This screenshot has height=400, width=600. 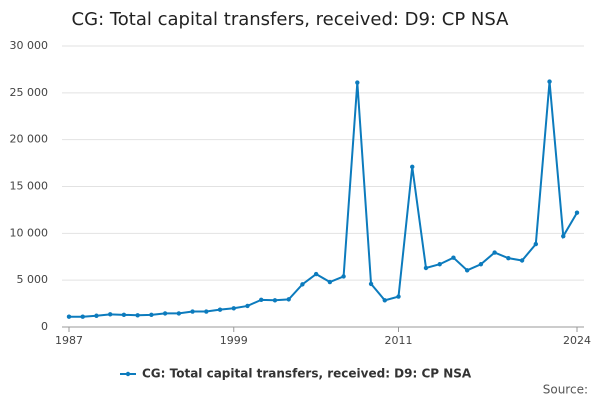 I want to click on y-tick-label: 20 000, so click(x=29, y=139).